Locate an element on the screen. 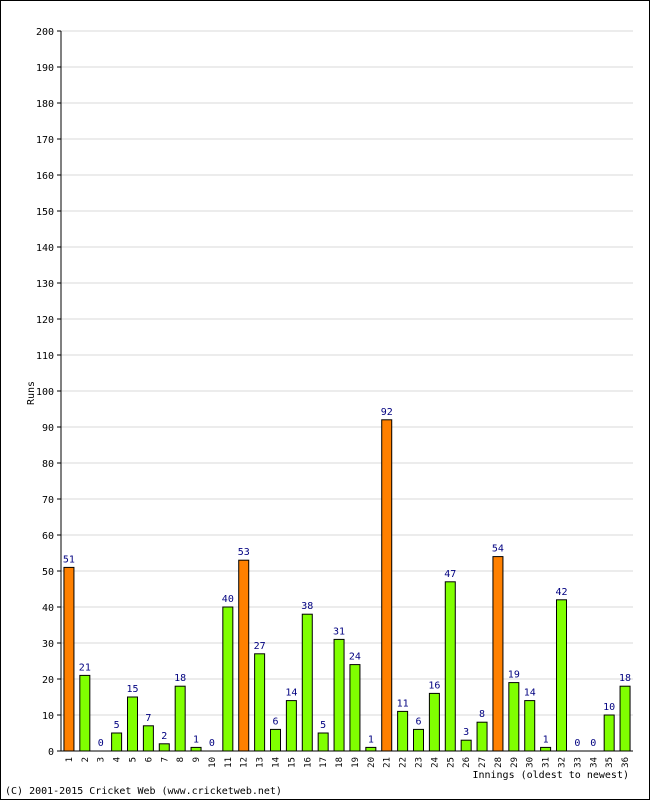 This screenshot has width=650, height=801. x-tick-label: 2 is located at coordinates (86, 759).